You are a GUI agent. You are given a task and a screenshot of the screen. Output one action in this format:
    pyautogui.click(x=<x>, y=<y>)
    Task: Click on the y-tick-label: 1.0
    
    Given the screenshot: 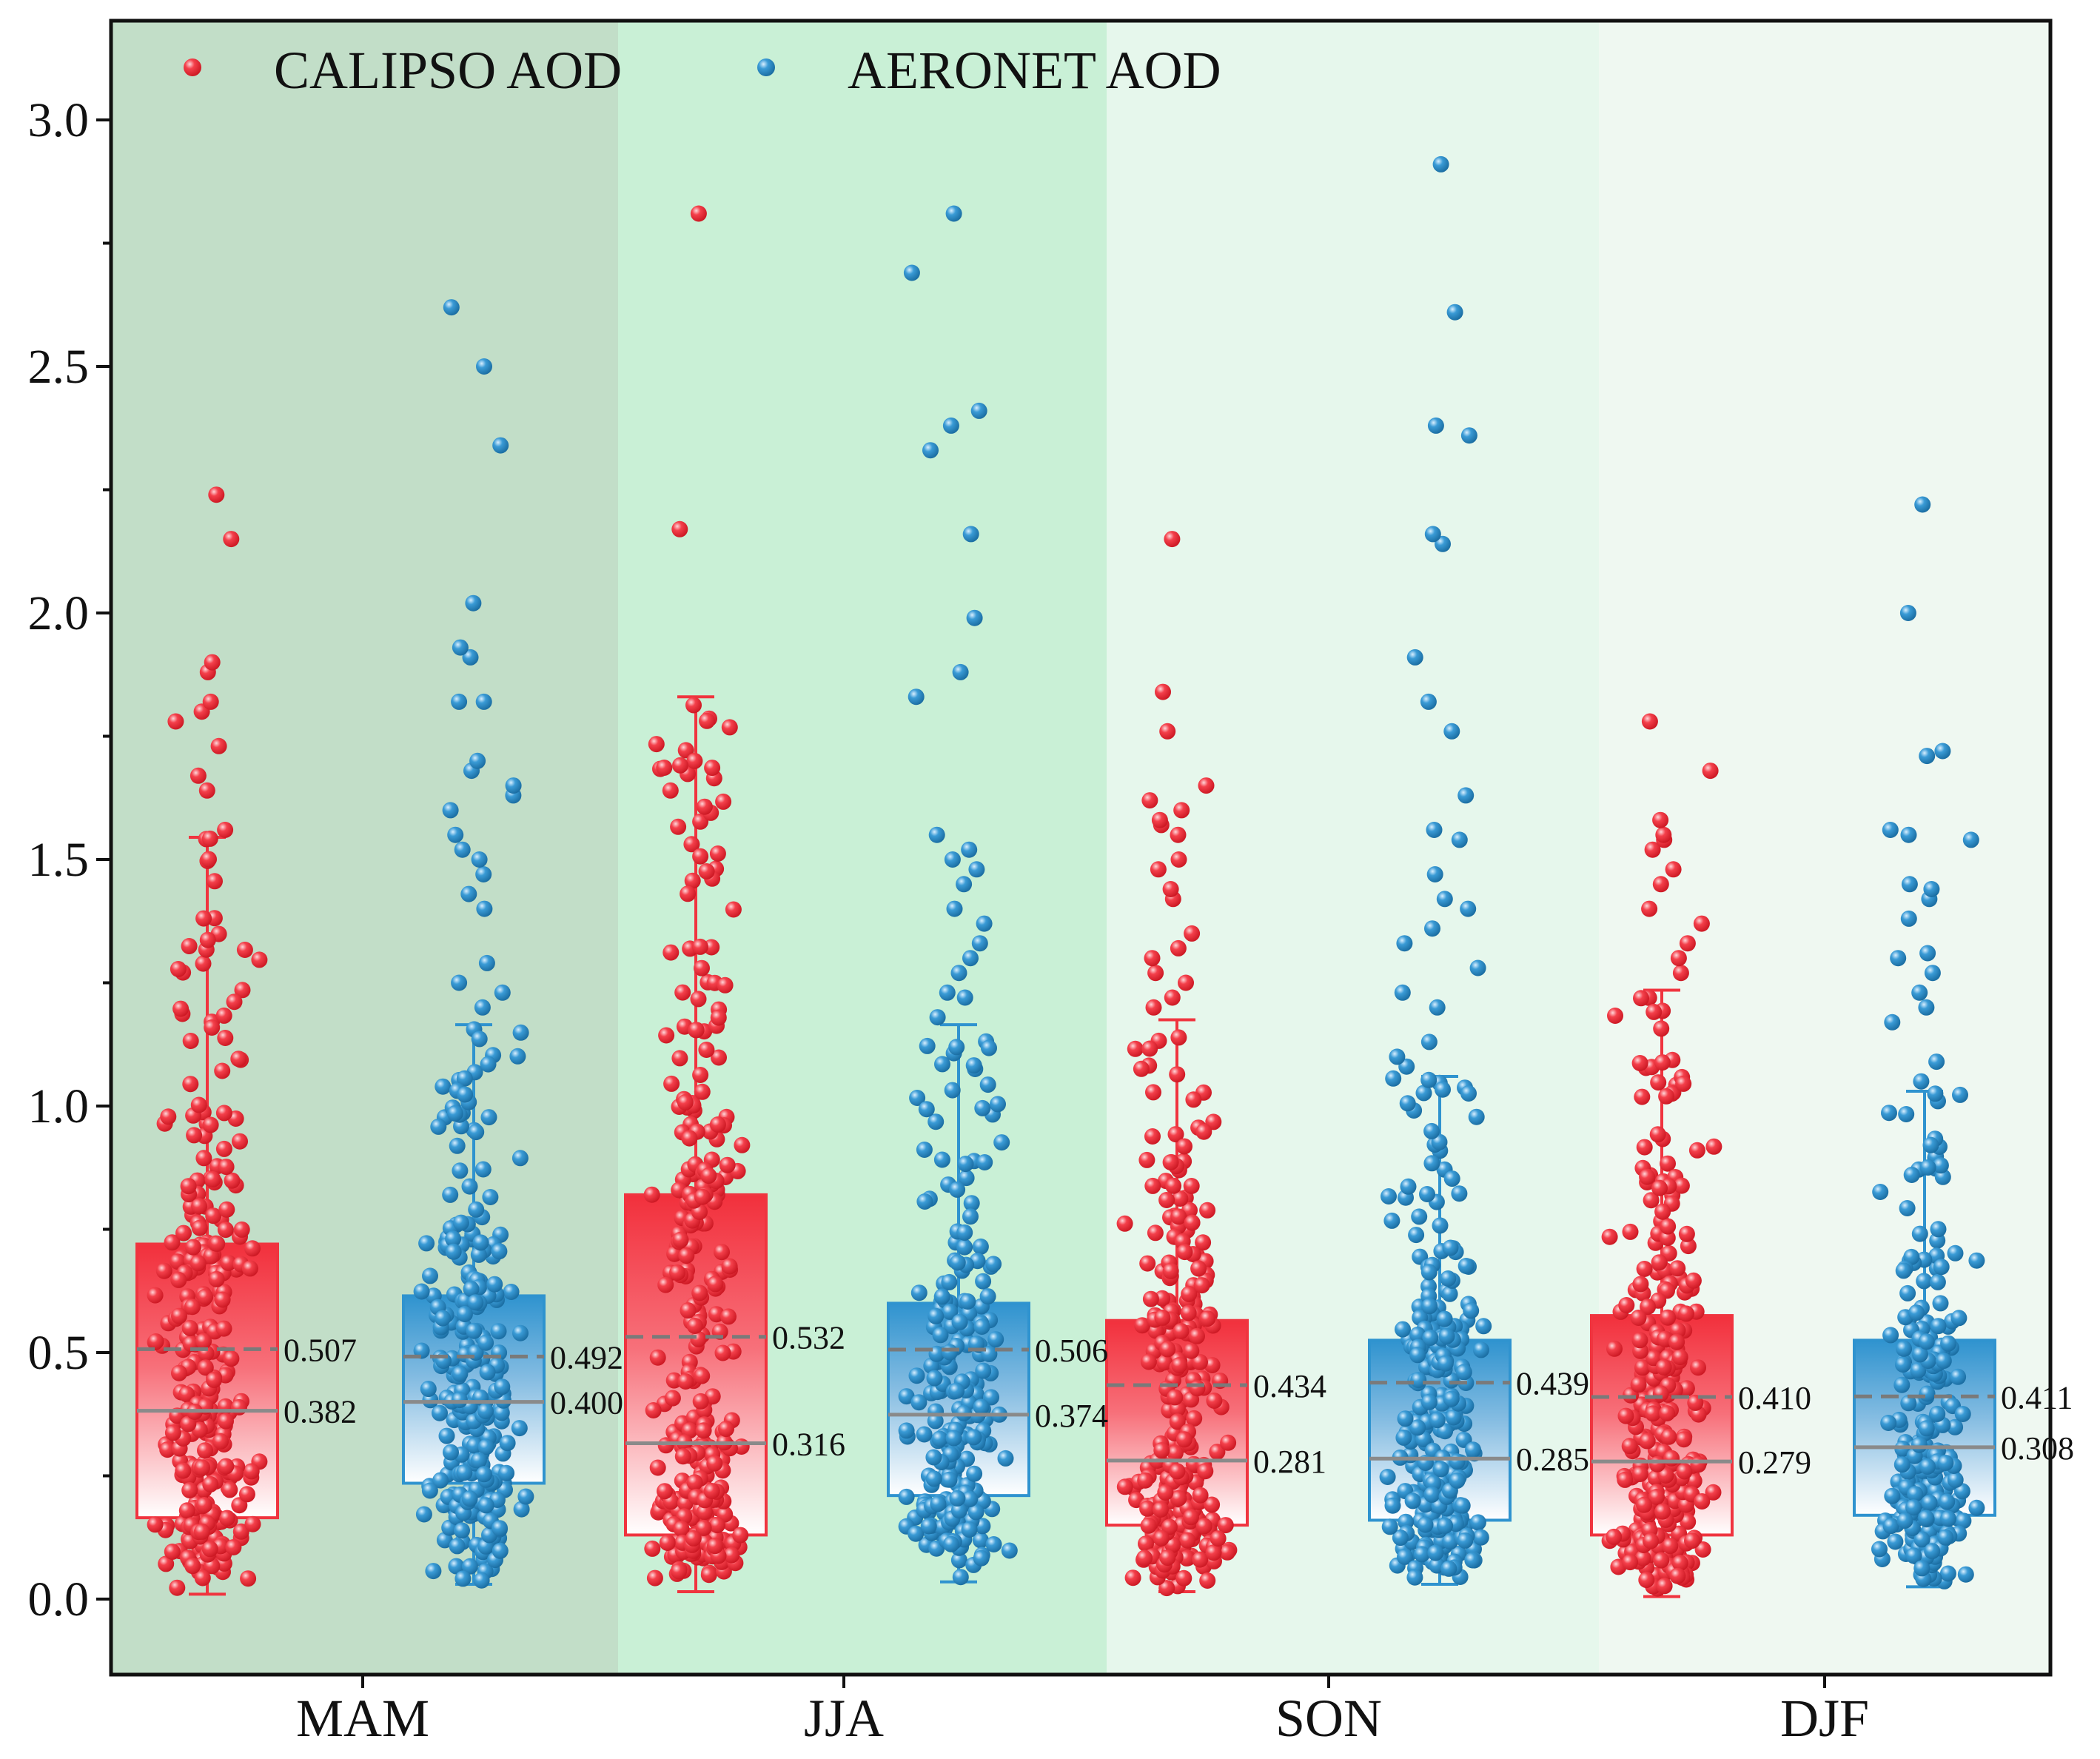 What is the action you would take?
    pyautogui.click(x=59, y=1106)
    